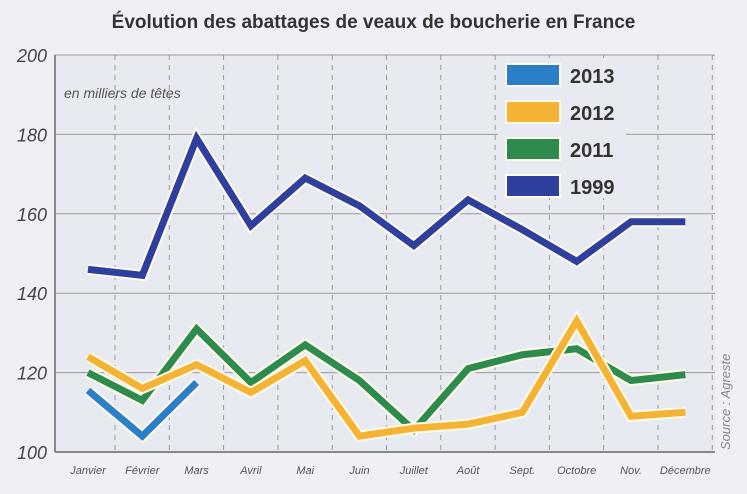  I want to click on x-tick-label: Juin, so click(358, 471).